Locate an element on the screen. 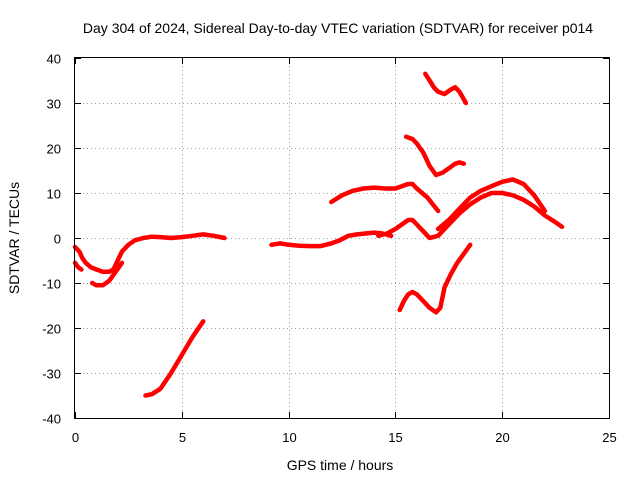 The width and height of the screenshot is (640, 480). y-tick-label: -30 is located at coordinates (51, 374).